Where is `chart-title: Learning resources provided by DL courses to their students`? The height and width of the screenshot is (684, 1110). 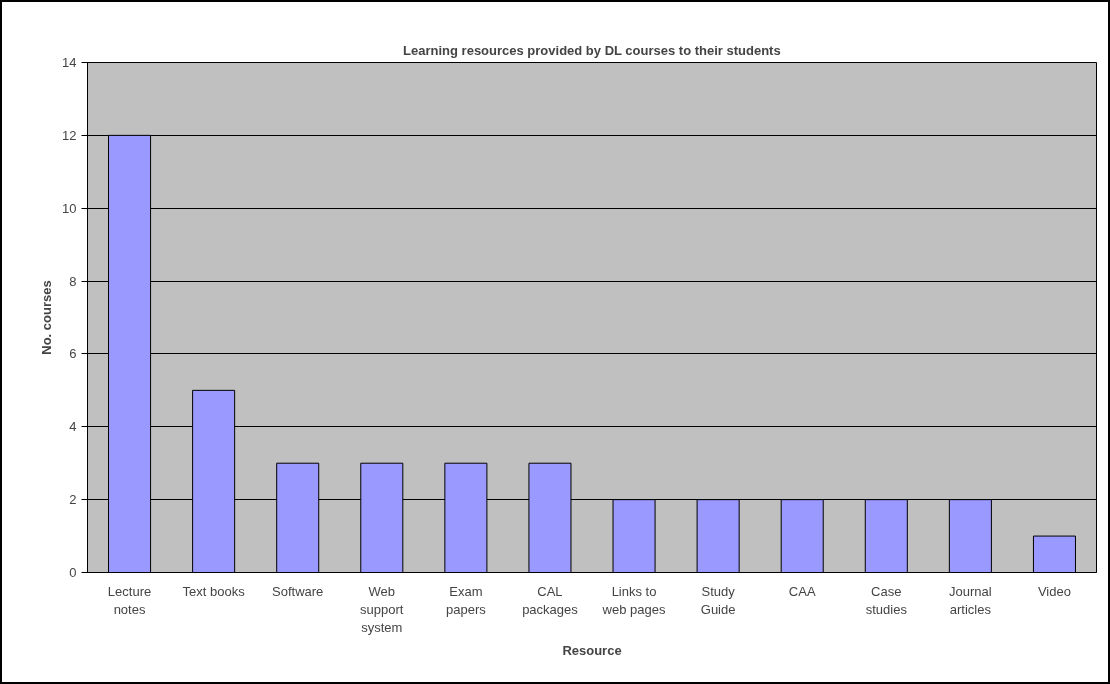
chart-title: Learning resources provided by DL courses to their students is located at coordinates (592, 50).